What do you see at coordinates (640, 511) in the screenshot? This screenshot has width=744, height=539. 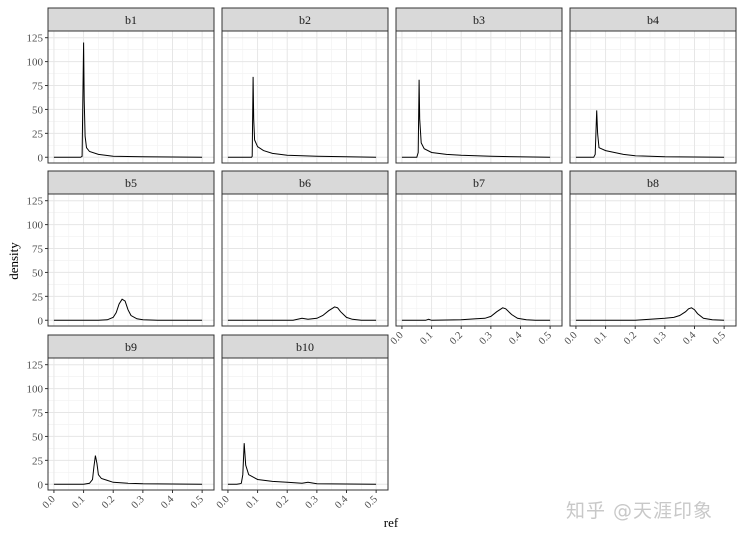 I see `watermark: 知乎 @天涯印象` at bounding box center [640, 511].